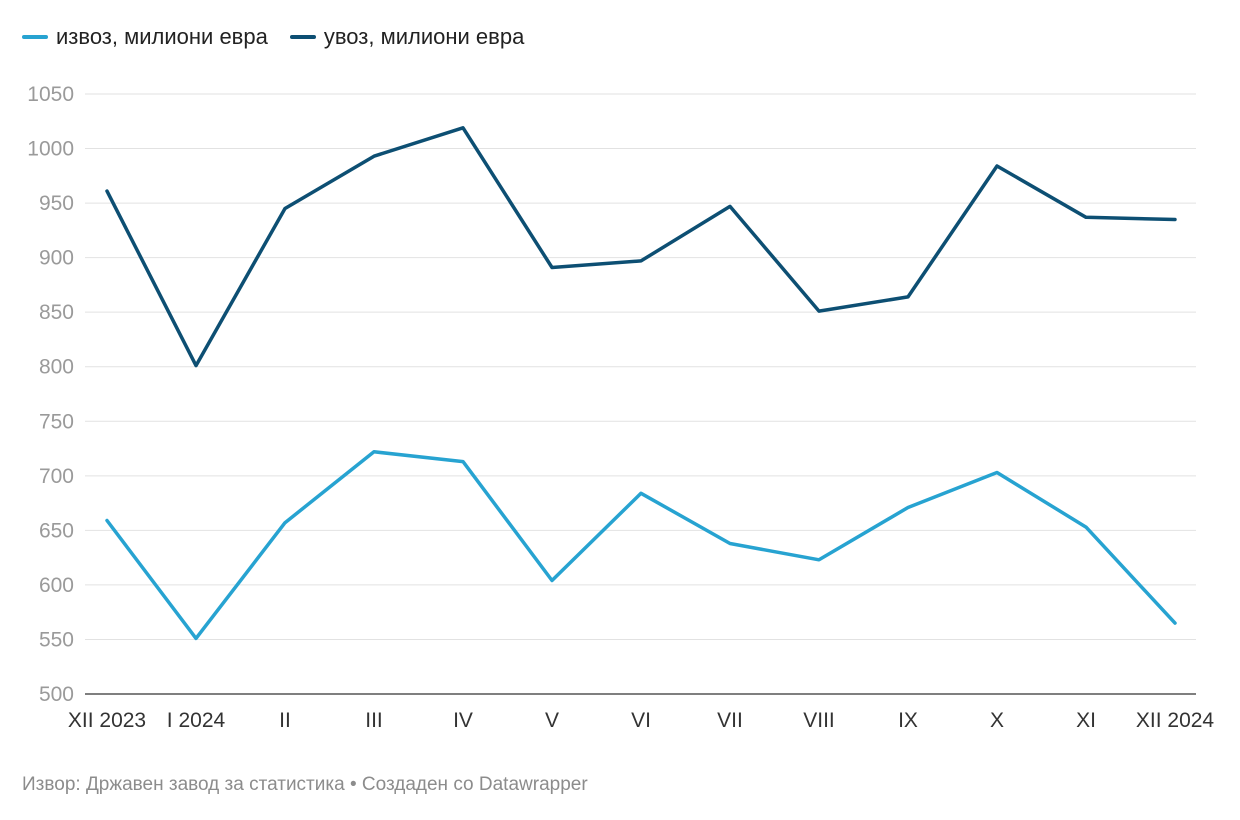 The width and height of the screenshot is (1240, 820). I want to click on y-tick-label: 600, so click(56, 585).